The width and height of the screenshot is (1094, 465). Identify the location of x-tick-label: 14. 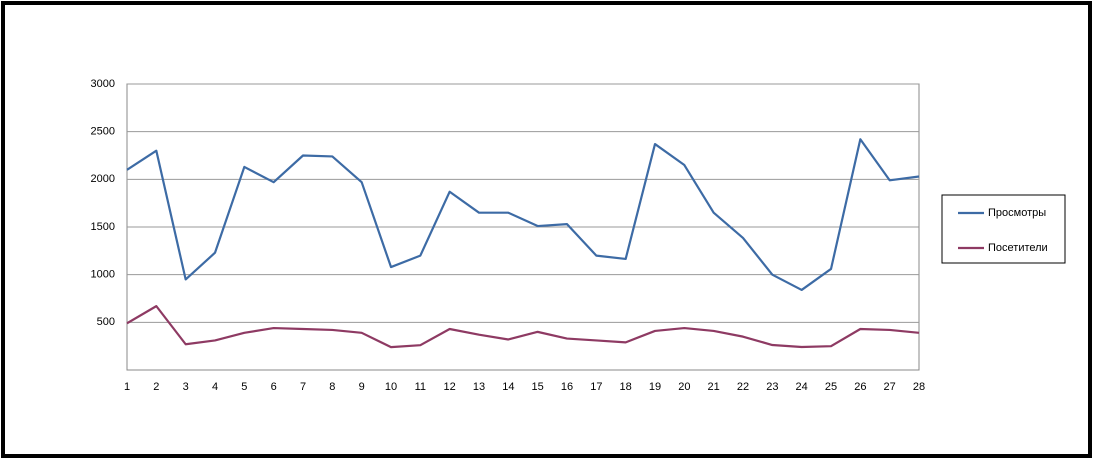
(508, 387).